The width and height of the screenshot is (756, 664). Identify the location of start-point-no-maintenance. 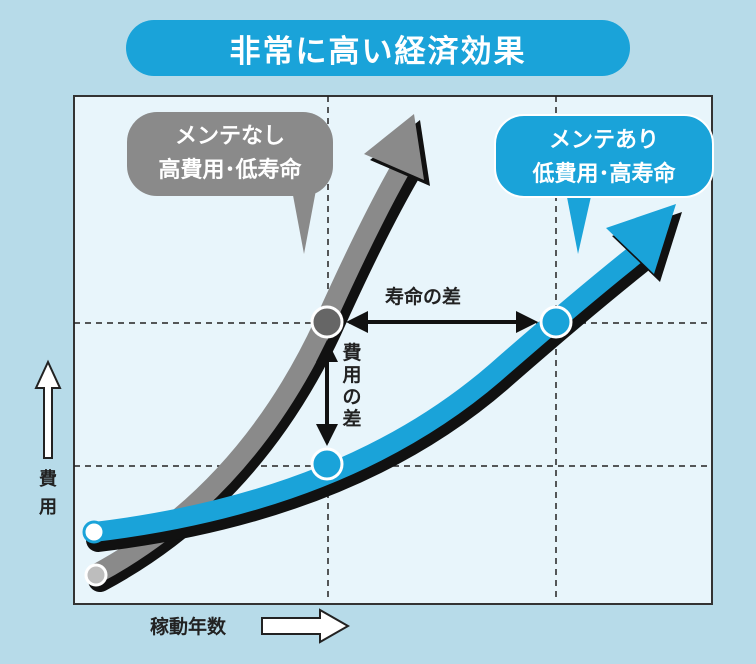
(96, 575).